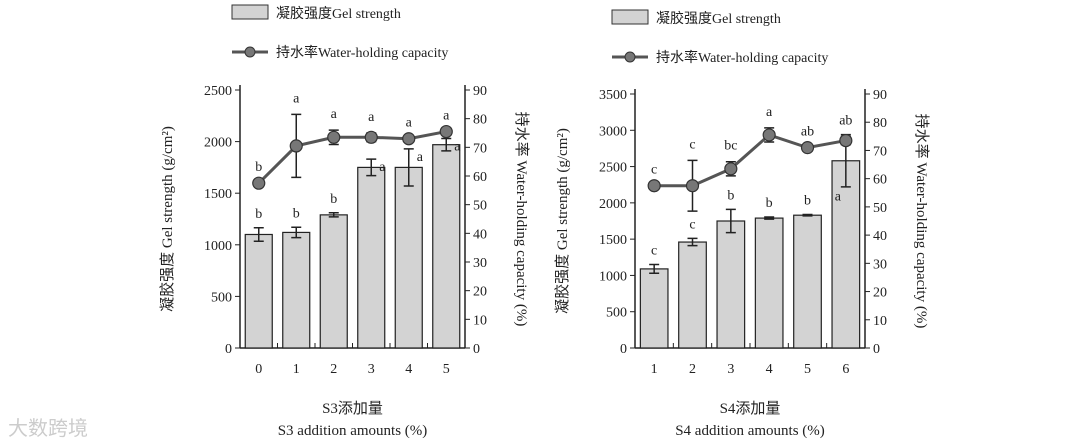  What do you see at coordinates (480, 148) in the screenshot?
I see `y2-tick-label: 70` at bounding box center [480, 148].